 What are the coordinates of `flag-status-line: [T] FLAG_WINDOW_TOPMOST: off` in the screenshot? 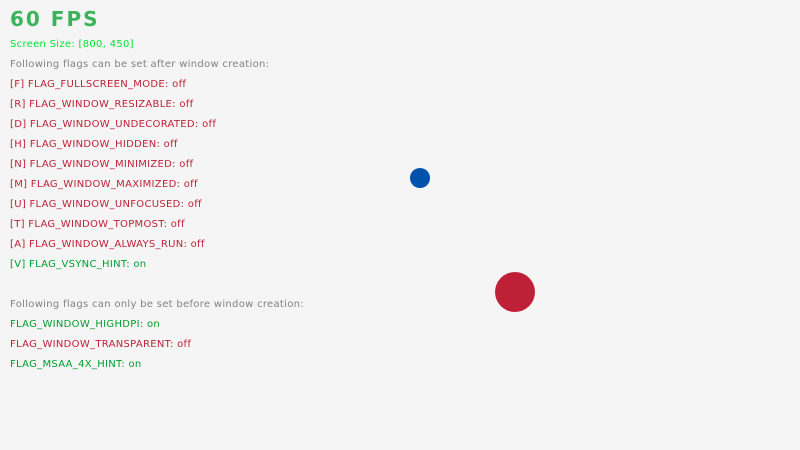 It's located at (97, 224).